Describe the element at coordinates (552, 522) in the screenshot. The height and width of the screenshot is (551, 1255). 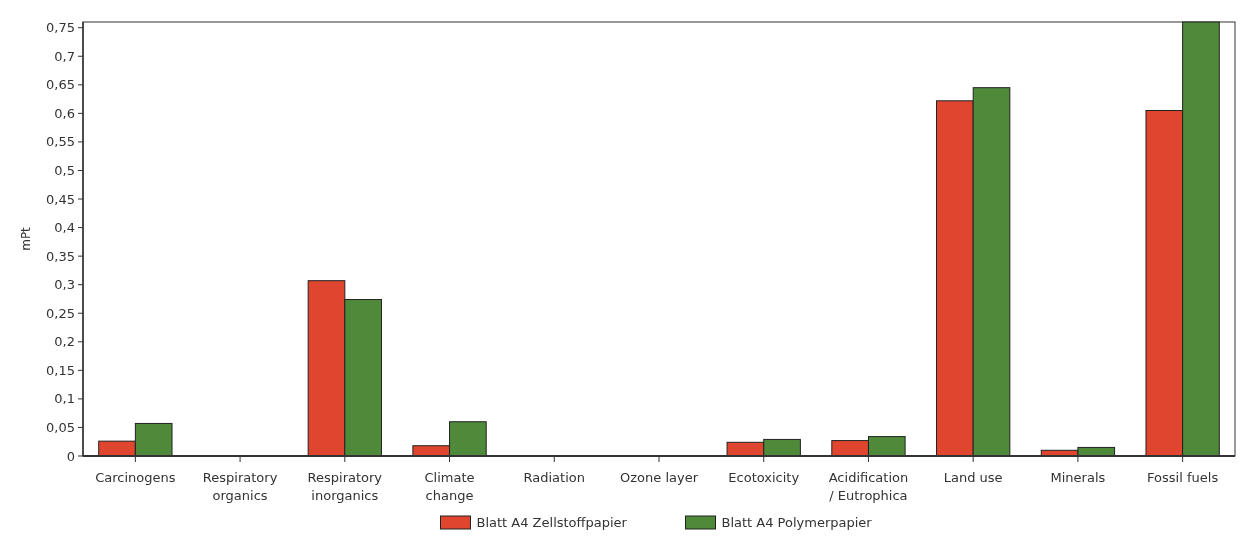
I see `legend-label: Blatt A4 Zellstoffpapier` at that location.